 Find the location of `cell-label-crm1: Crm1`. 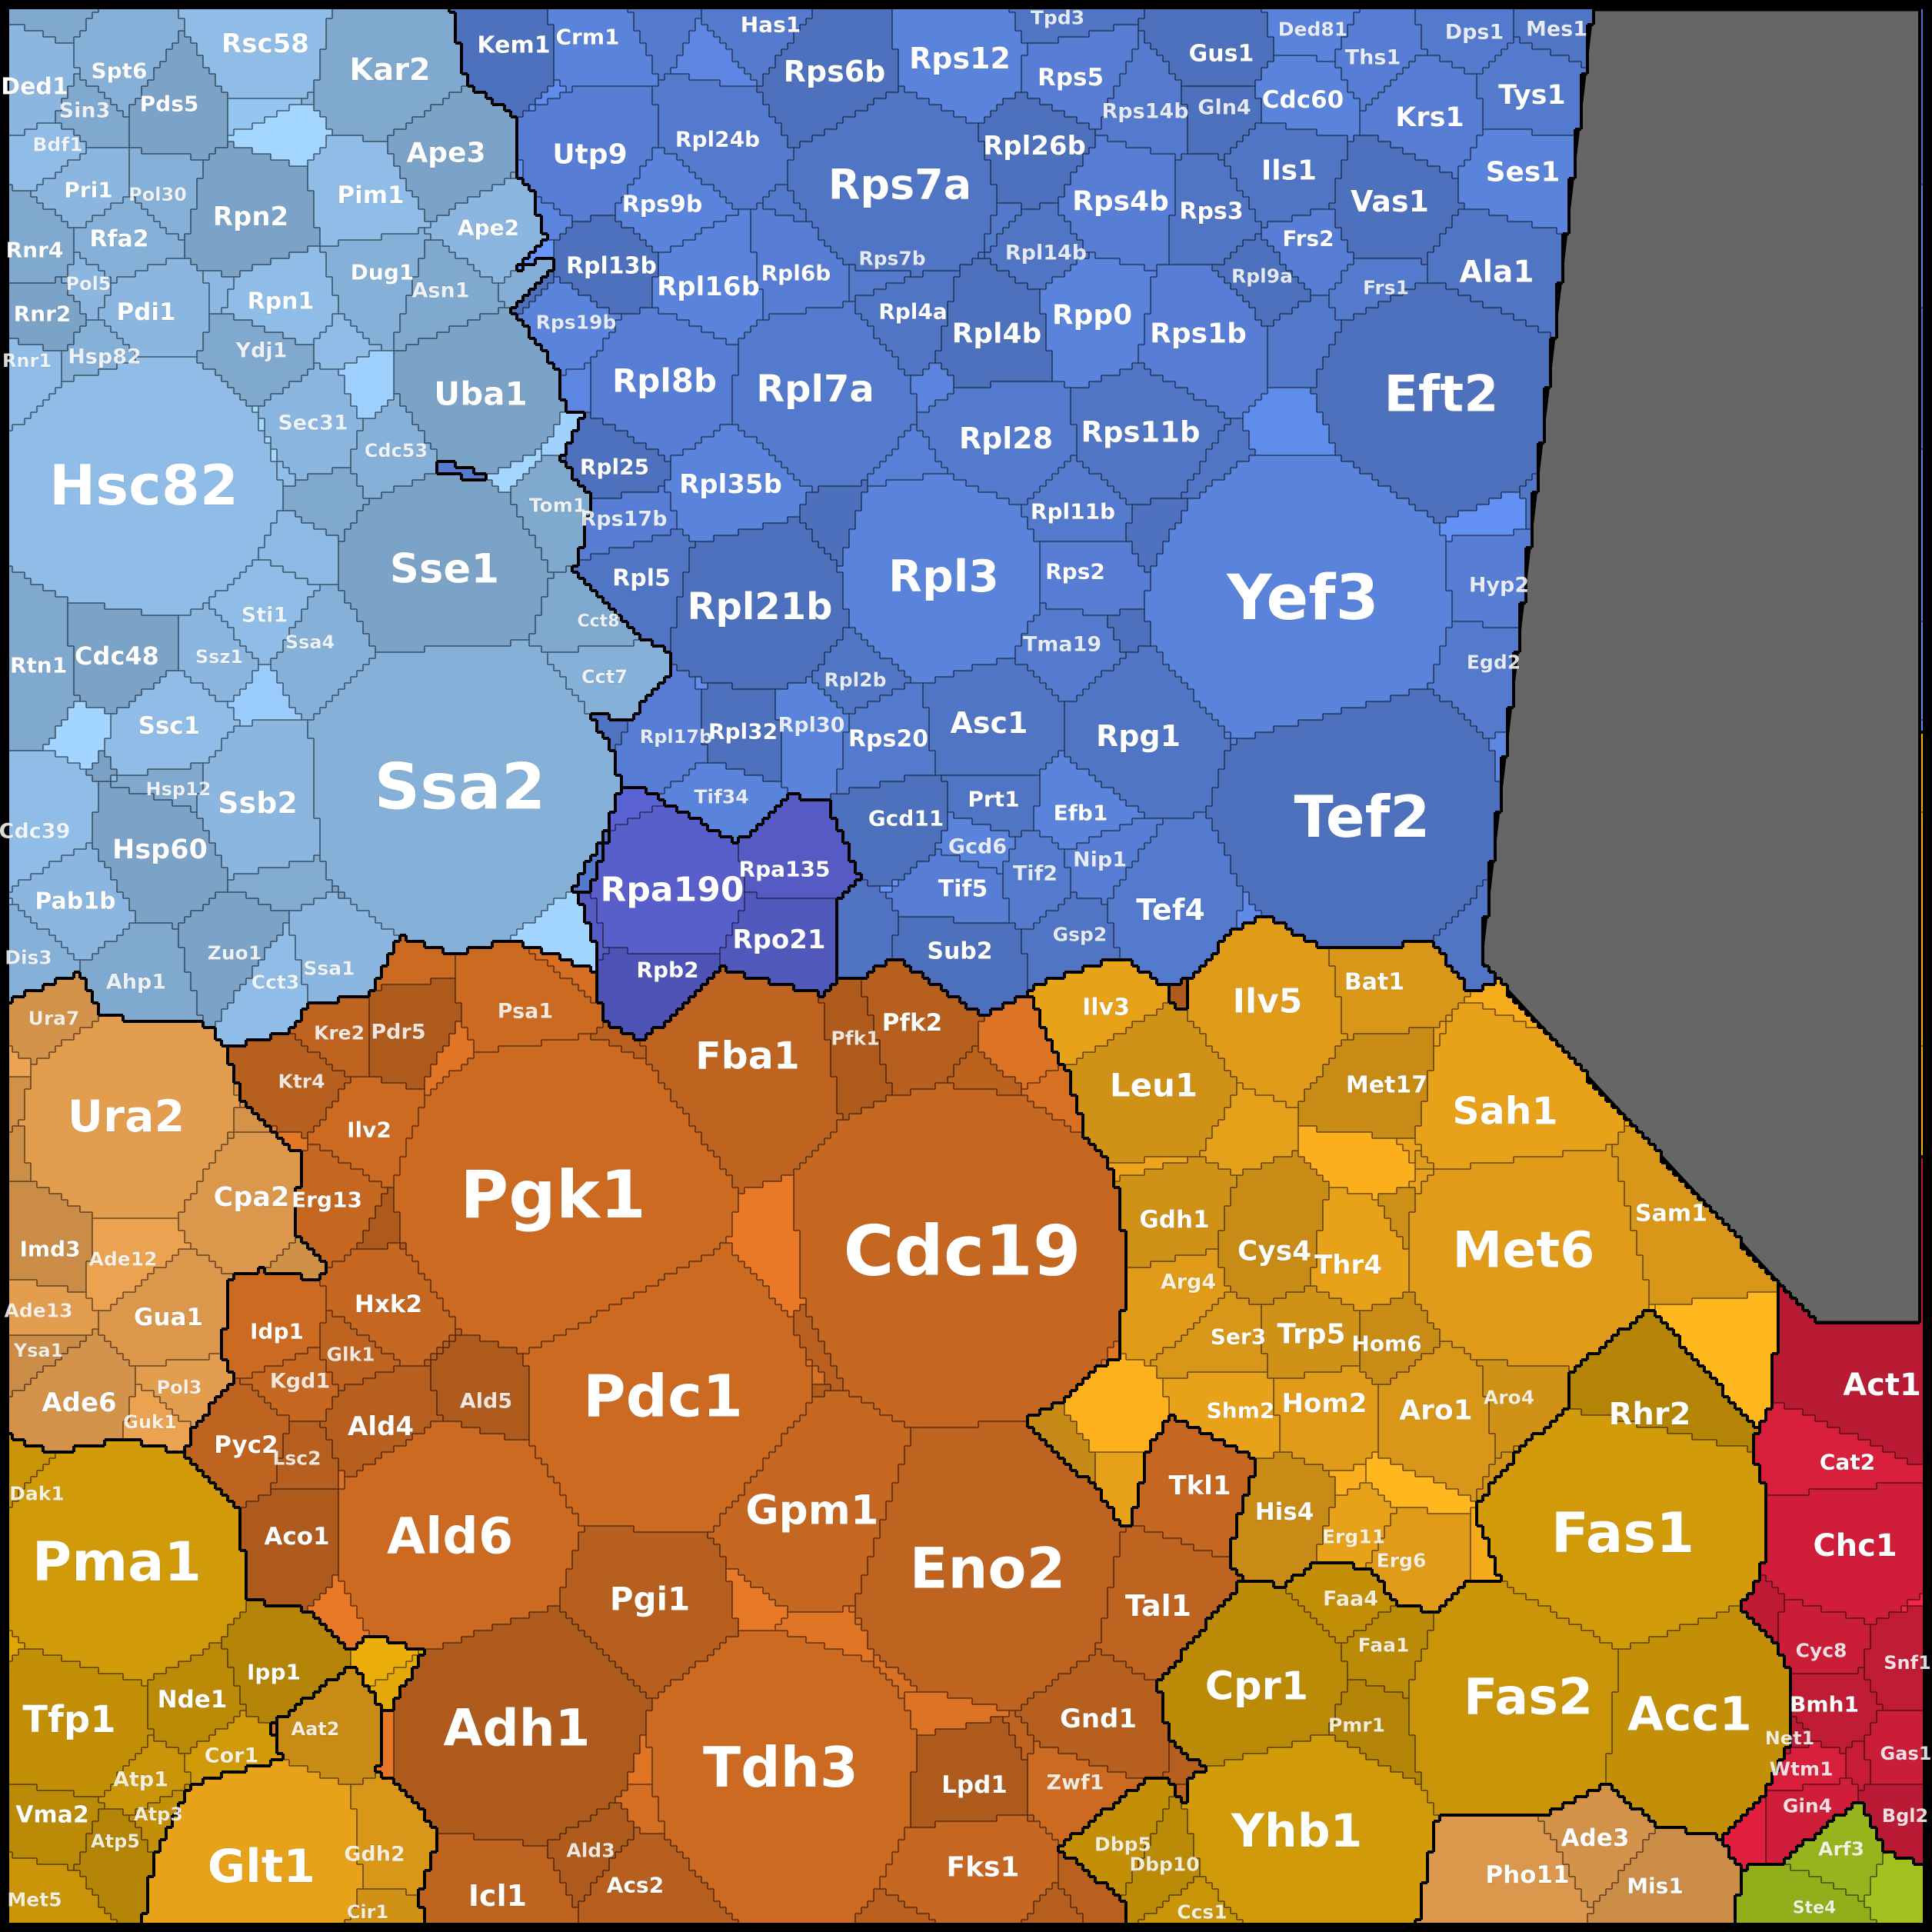

cell-label-crm1: Crm1 is located at coordinates (587, 37).